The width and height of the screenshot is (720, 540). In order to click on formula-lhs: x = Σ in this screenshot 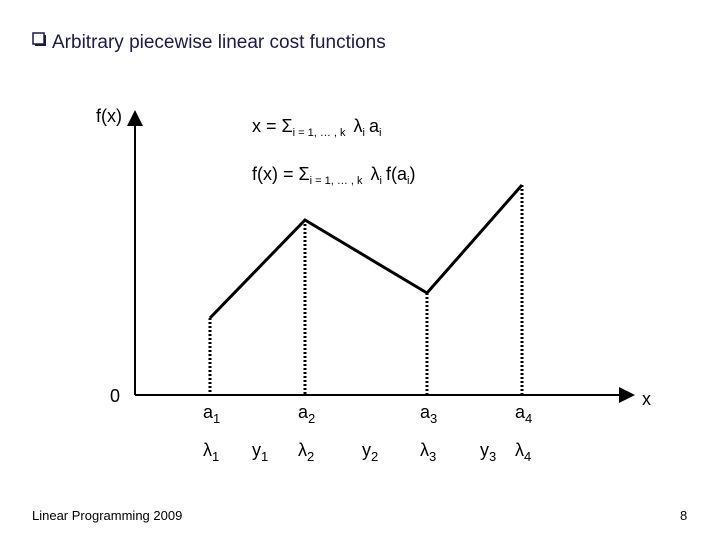, I will do `click(272, 126)`.